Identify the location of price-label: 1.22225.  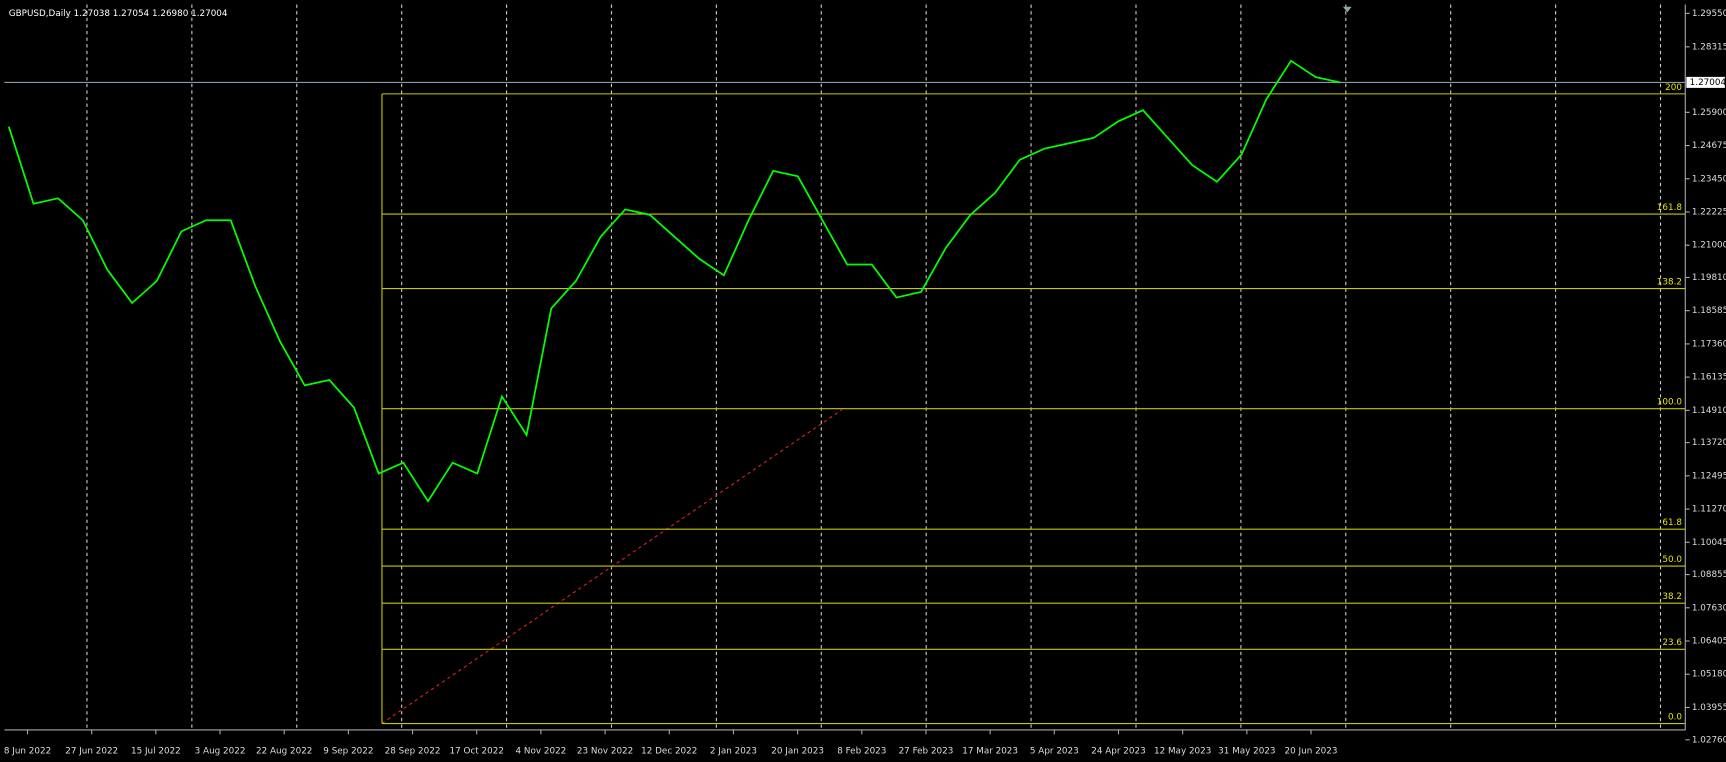
(1709, 212).